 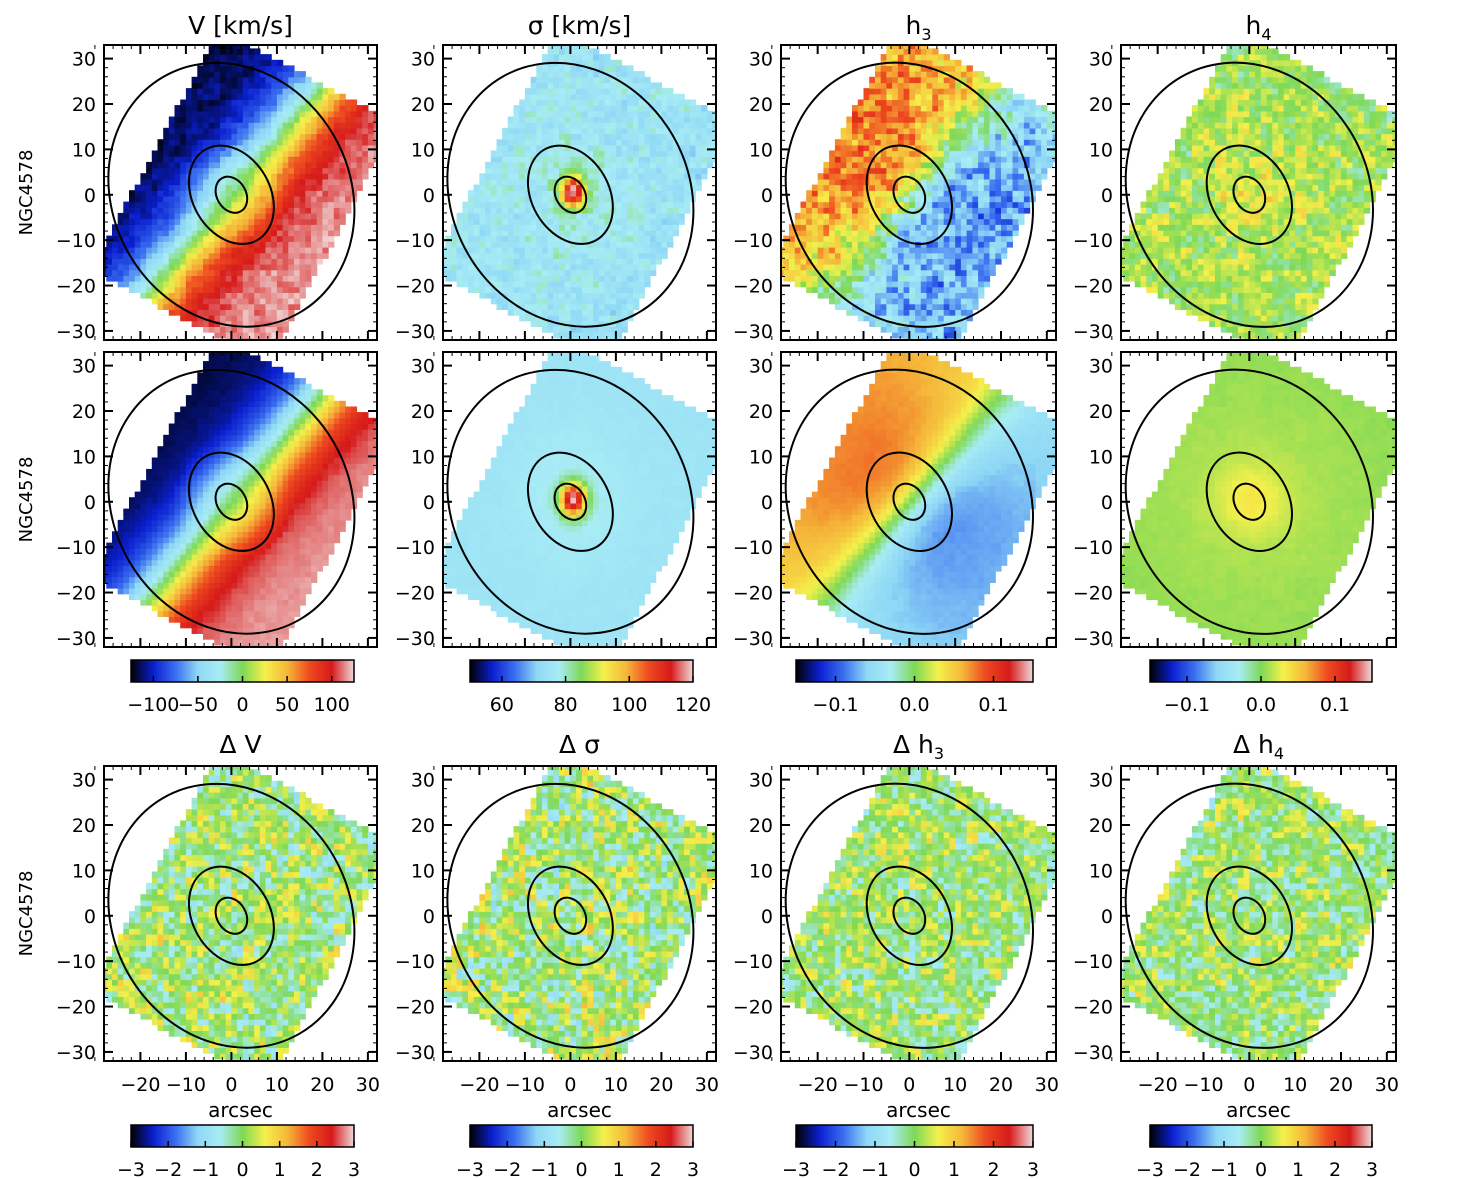 I want to click on panel-title: V [km/s], so click(x=240, y=25).